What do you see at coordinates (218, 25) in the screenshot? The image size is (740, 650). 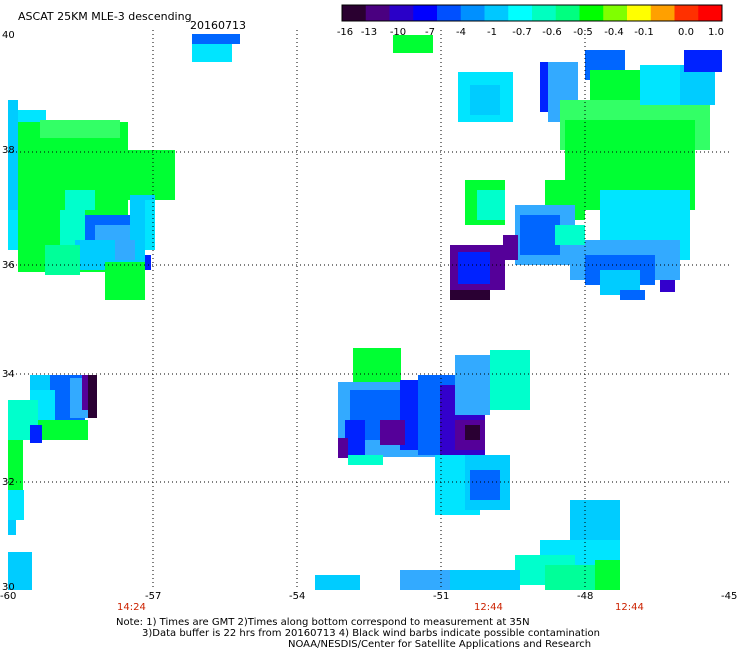 I see `map-date: 20160713` at bounding box center [218, 25].